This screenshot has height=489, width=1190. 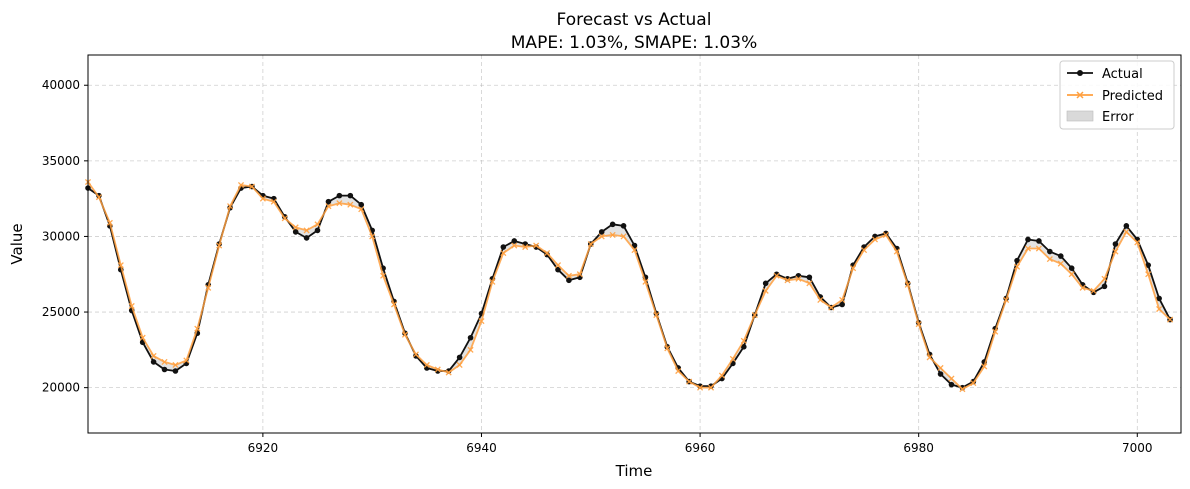 What do you see at coordinates (1122, 74) in the screenshot?
I see `legend-actual-label: Actual` at bounding box center [1122, 74].